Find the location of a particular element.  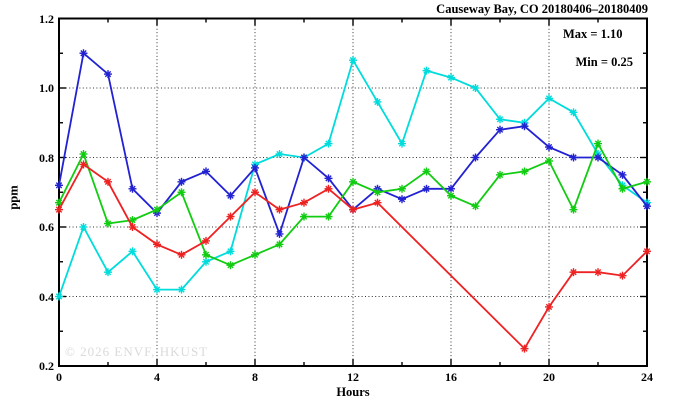

max-annotation: Max = 1.10 is located at coordinates (593, 34).